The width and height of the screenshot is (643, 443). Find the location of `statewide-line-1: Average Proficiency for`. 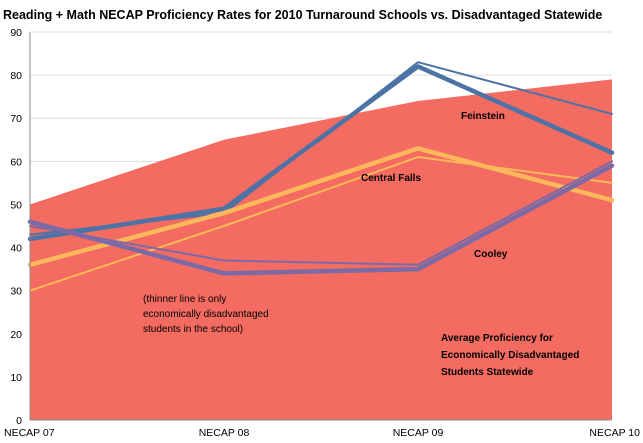

statewide-line-1: Average Proficiency for is located at coordinates (497, 338).